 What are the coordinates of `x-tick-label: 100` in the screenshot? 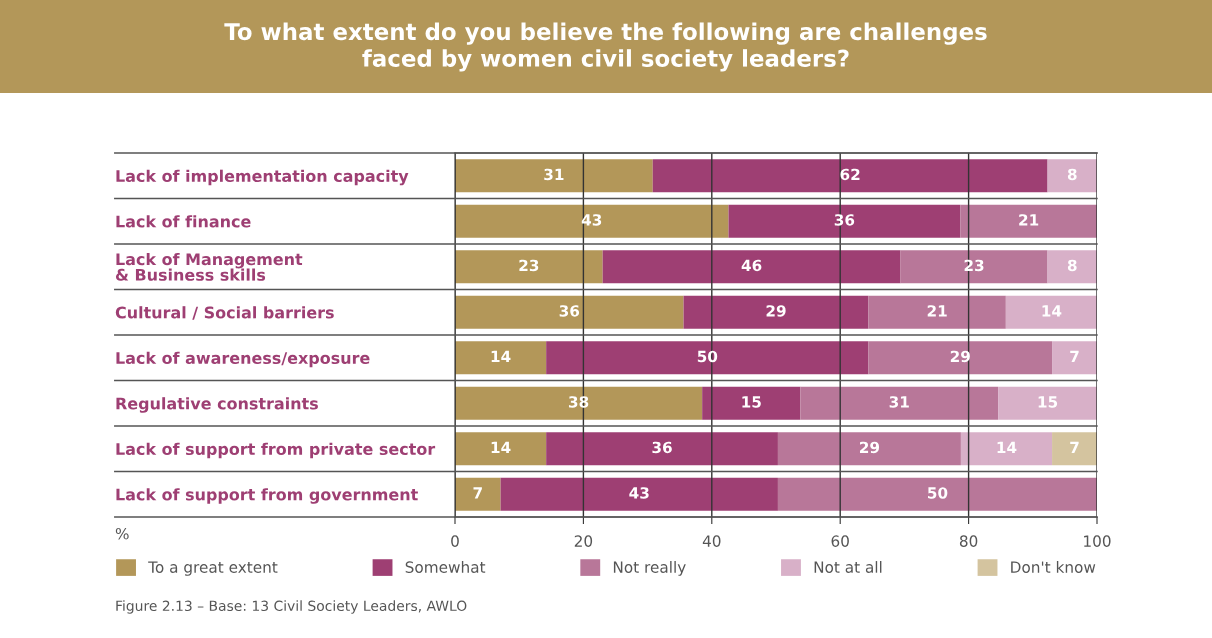 It's located at (1097, 541).